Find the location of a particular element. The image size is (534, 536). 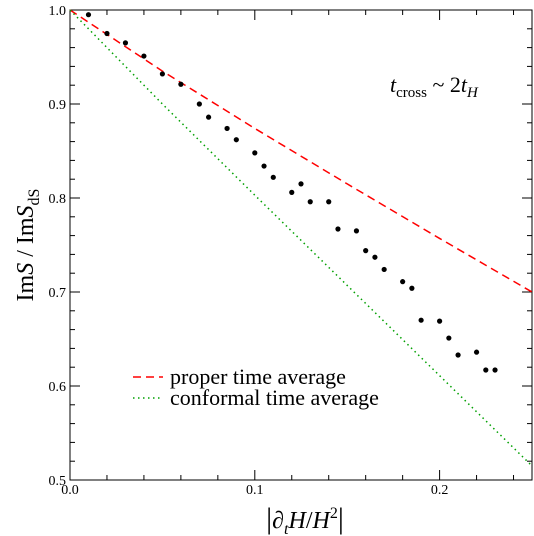

y-tick-label: 0.6 is located at coordinates (58, 387).